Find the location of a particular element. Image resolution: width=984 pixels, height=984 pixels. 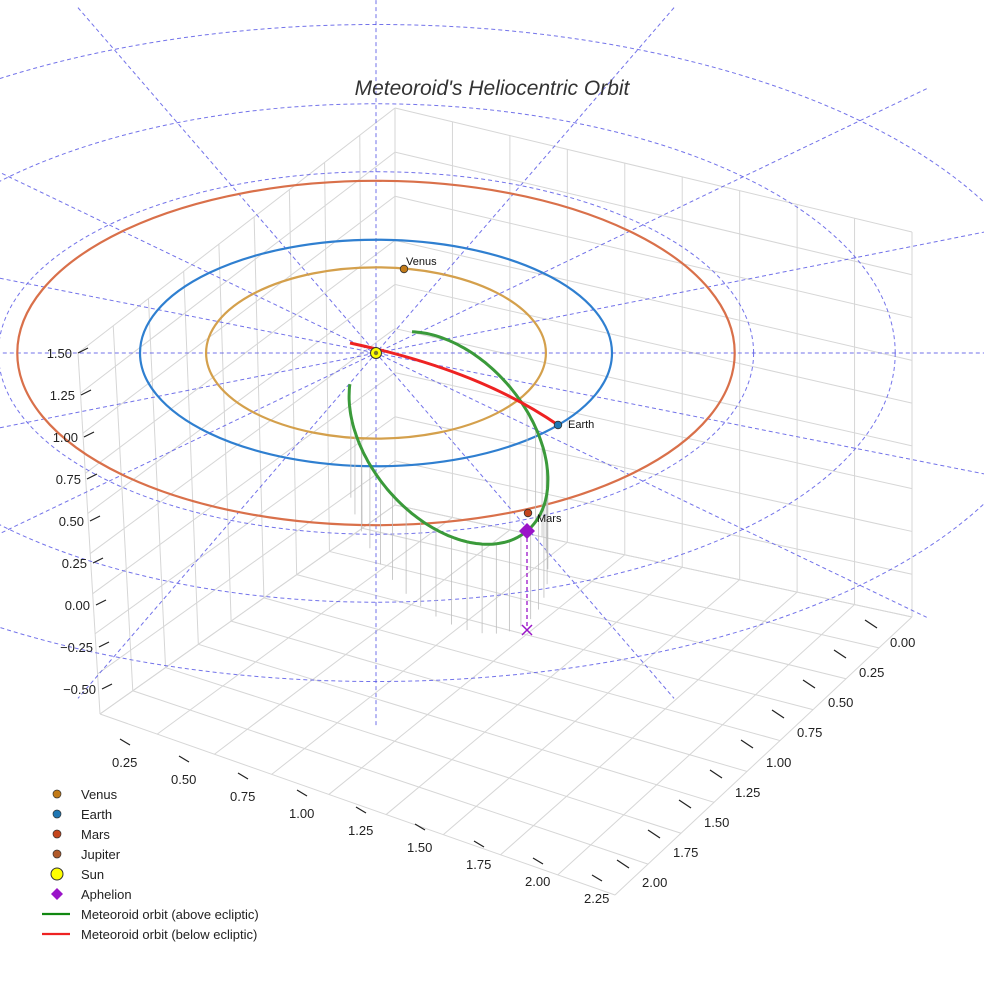

y-tick-label: 1.75 is located at coordinates (685, 852).